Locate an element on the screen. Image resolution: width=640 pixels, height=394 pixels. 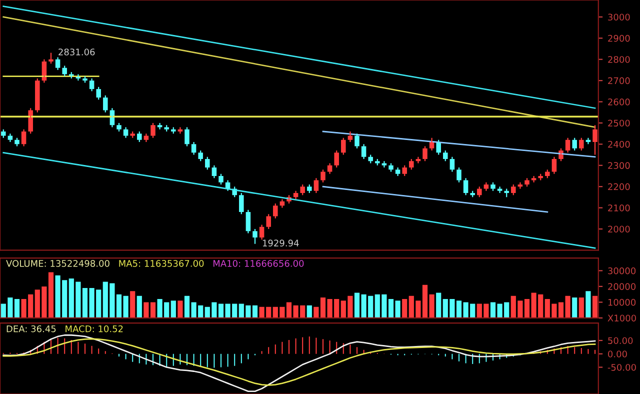
y-tick-label: 3000 is located at coordinates (619, 17).